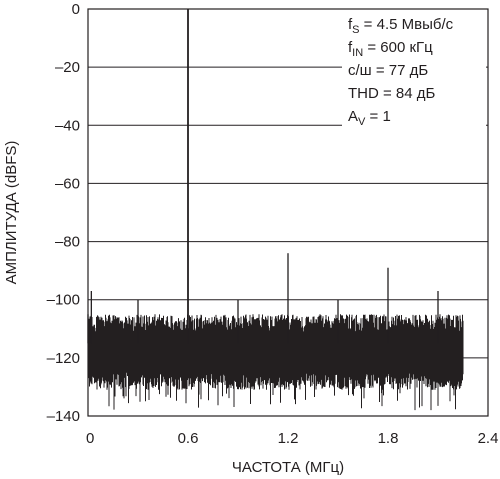 The image size is (500, 479). What do you see at coordinates (90, 438) in the screenshot?
I see `x-tick-label: 0` at bounding box center [90, 438].